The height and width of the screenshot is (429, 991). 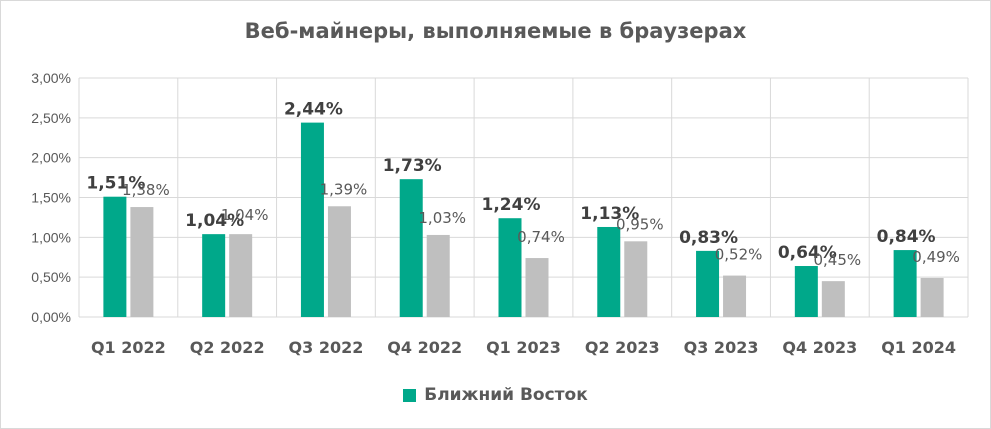 What do you see at coordinates (918, 347) in the screenshot?
I see `x-tick-label: Q1 2024` at bounding box center [918, 347].